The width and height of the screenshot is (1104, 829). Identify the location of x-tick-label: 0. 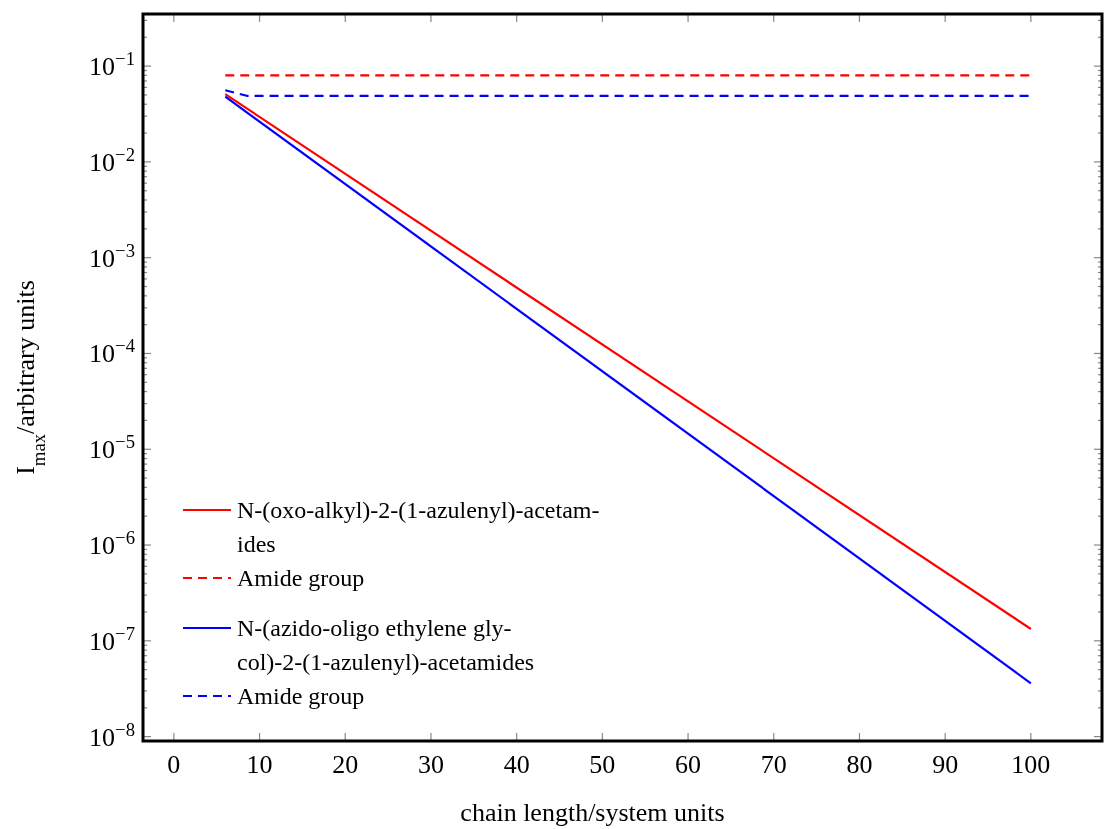
(174, 764).